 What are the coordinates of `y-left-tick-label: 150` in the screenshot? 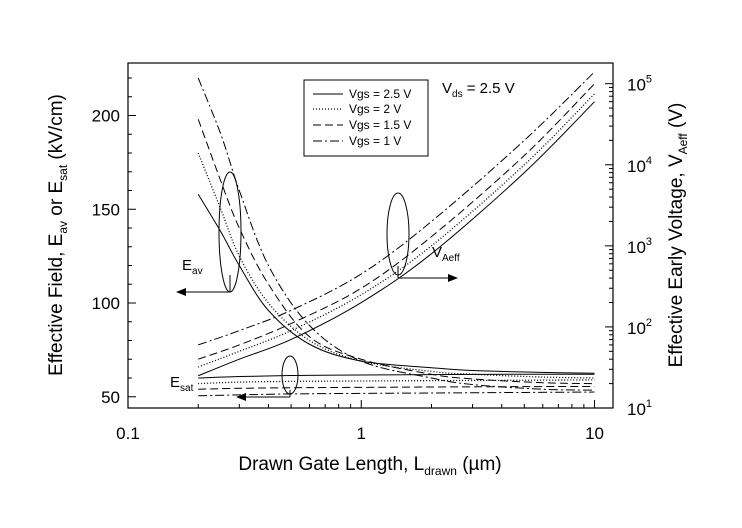 It's located at (106, 209).